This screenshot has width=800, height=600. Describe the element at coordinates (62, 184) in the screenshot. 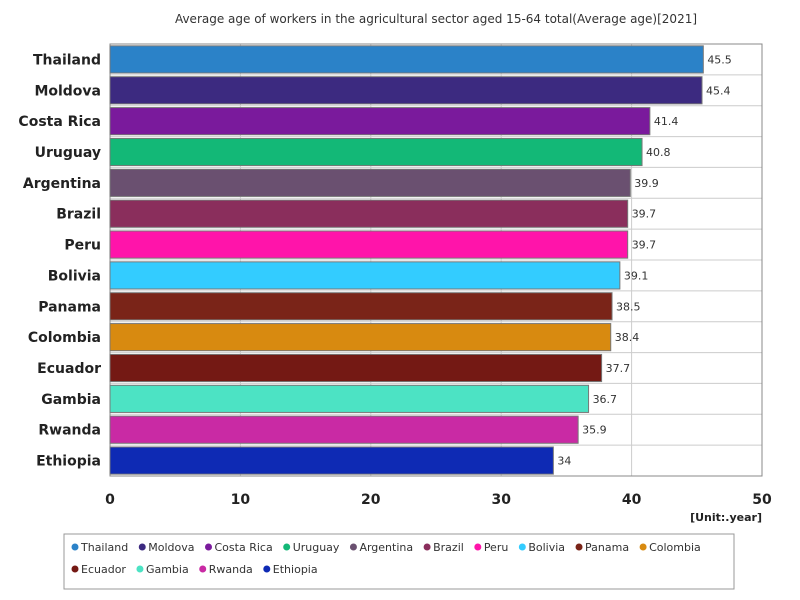

I see `category-label: Argentina` at that location.